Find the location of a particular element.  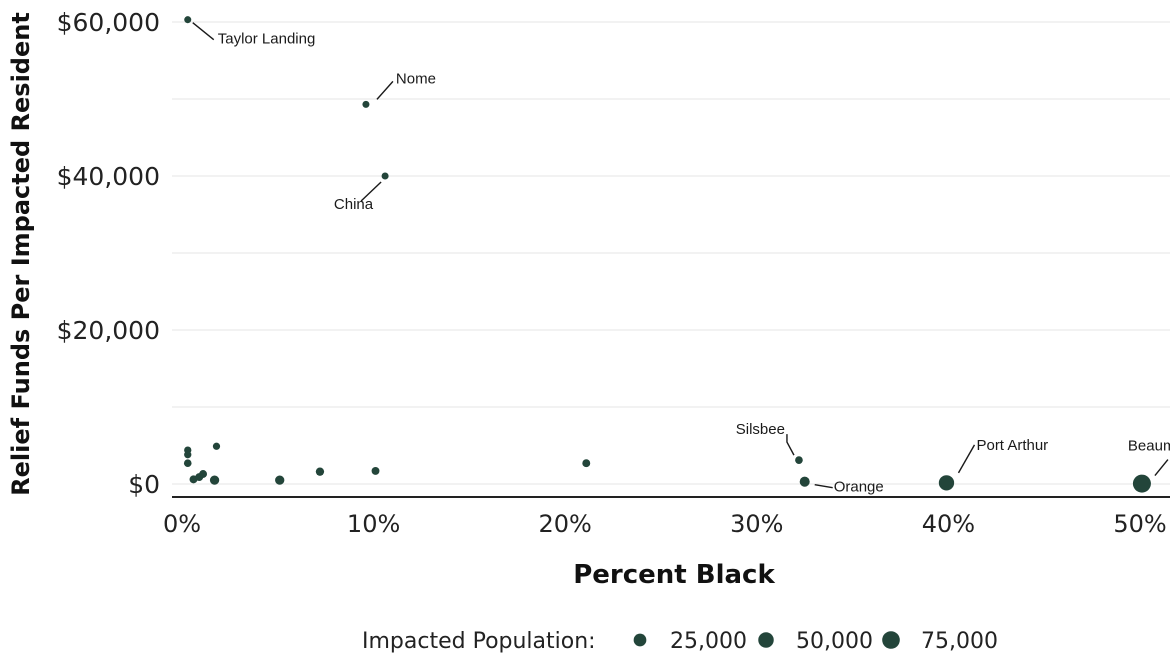

x-tick-label: 0% is located at coordinates (182, 524).